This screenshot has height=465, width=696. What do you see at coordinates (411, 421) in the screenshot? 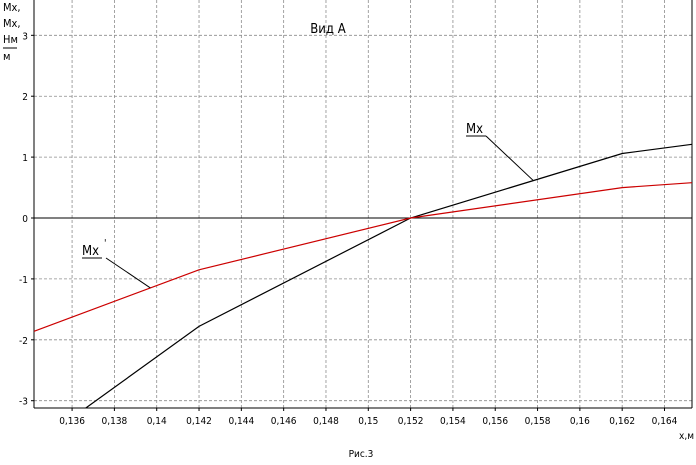
I see `x-tick-label: 0,152` at bounding box center [411, 421].